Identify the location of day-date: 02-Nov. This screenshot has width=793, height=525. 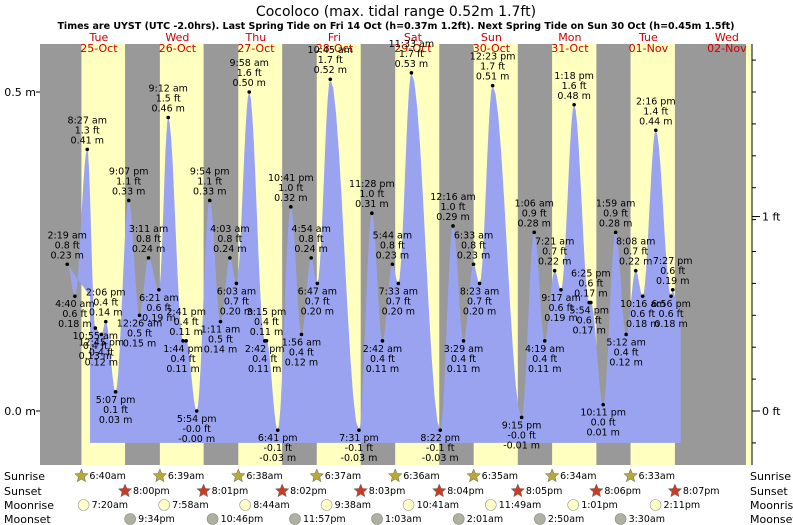
(727, 48).